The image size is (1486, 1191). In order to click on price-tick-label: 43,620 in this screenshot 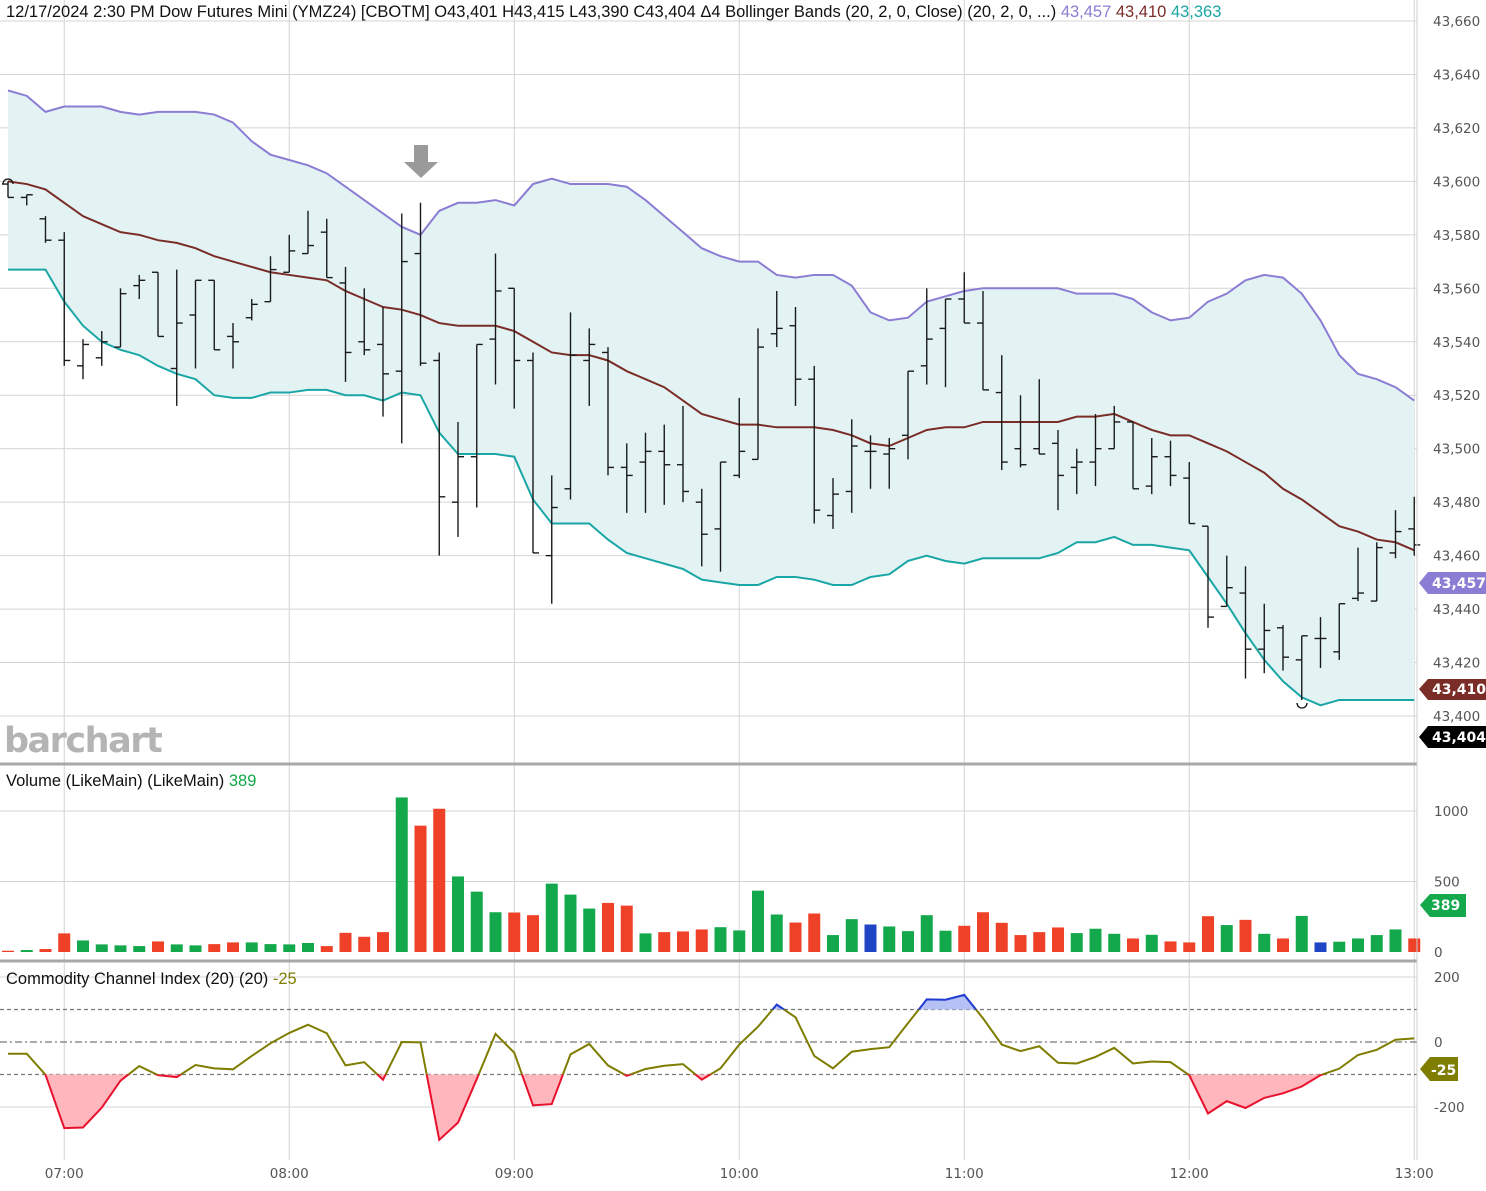, I will do `click(1456, 129)`.